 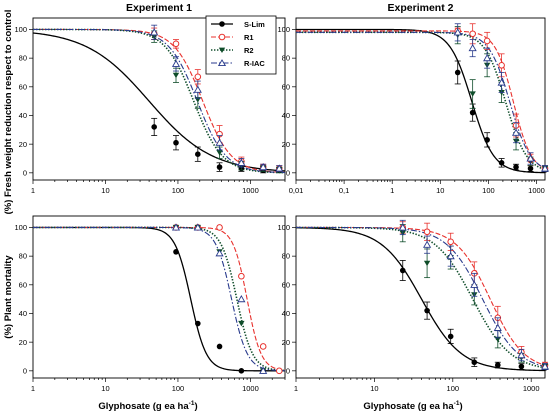 I want to click on y-tick-label: 100, so click(x=283, y=29).